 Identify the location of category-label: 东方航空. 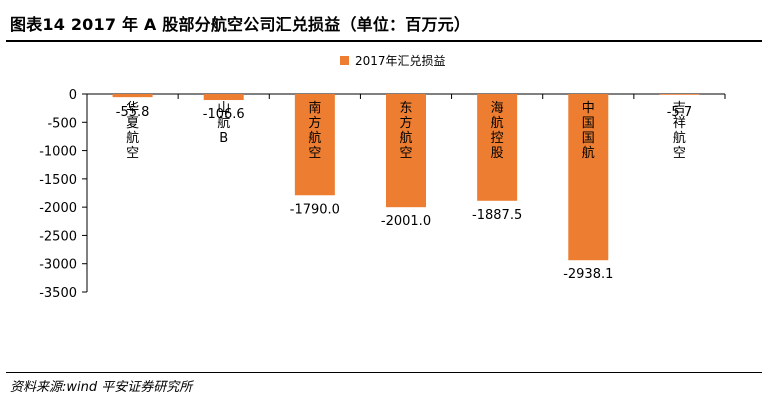
(405, 131).